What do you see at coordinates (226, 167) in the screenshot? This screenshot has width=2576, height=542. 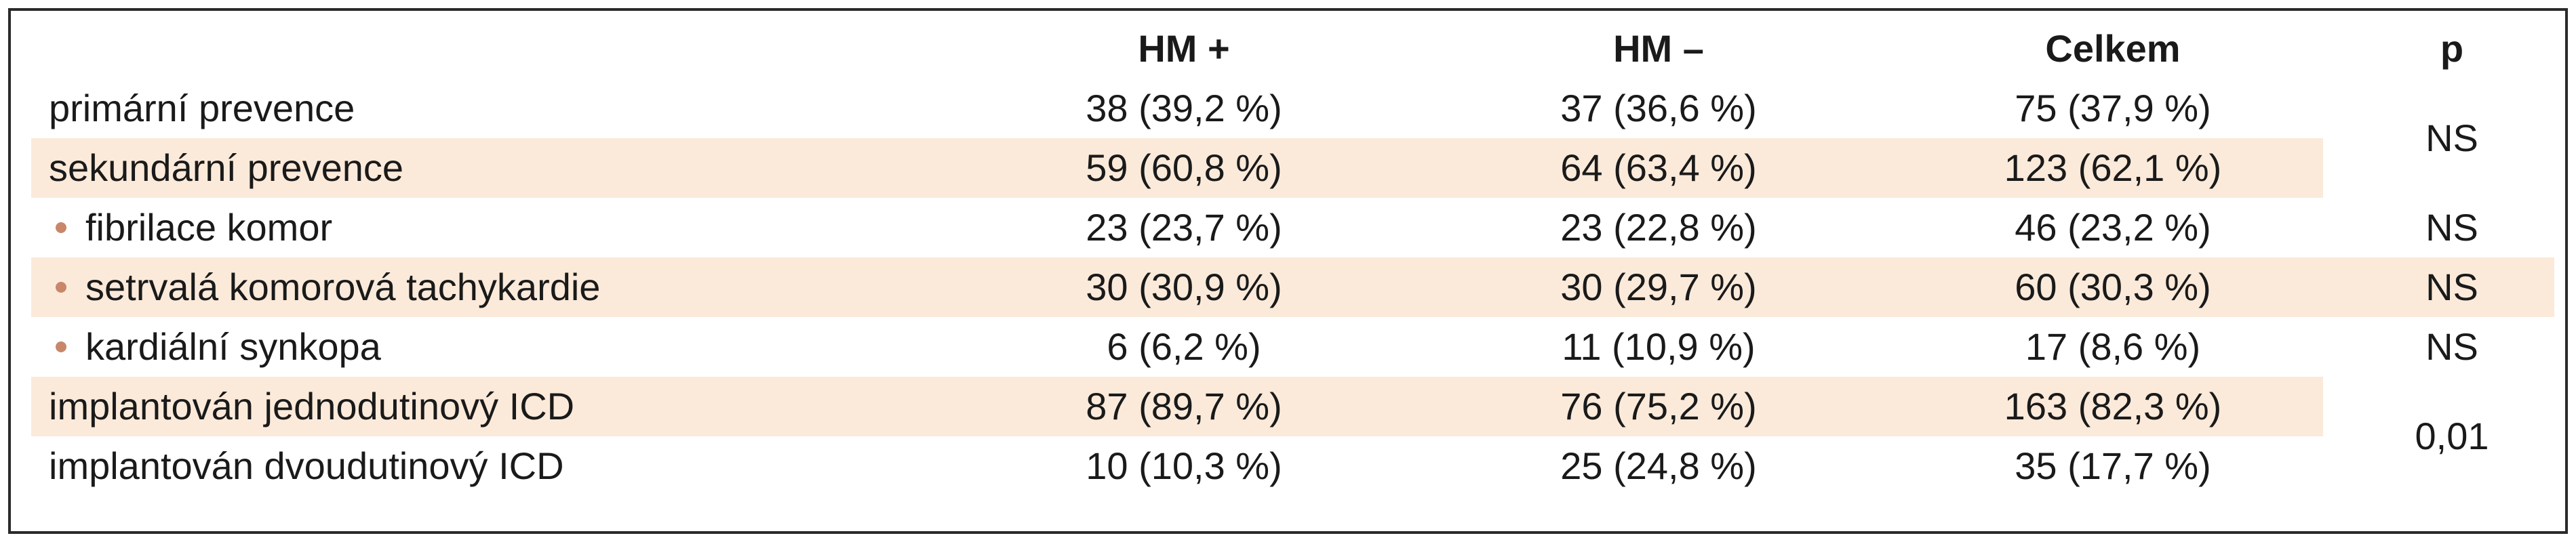 I see `row-label: sekundární prevence` at bounding box center [226, 167].